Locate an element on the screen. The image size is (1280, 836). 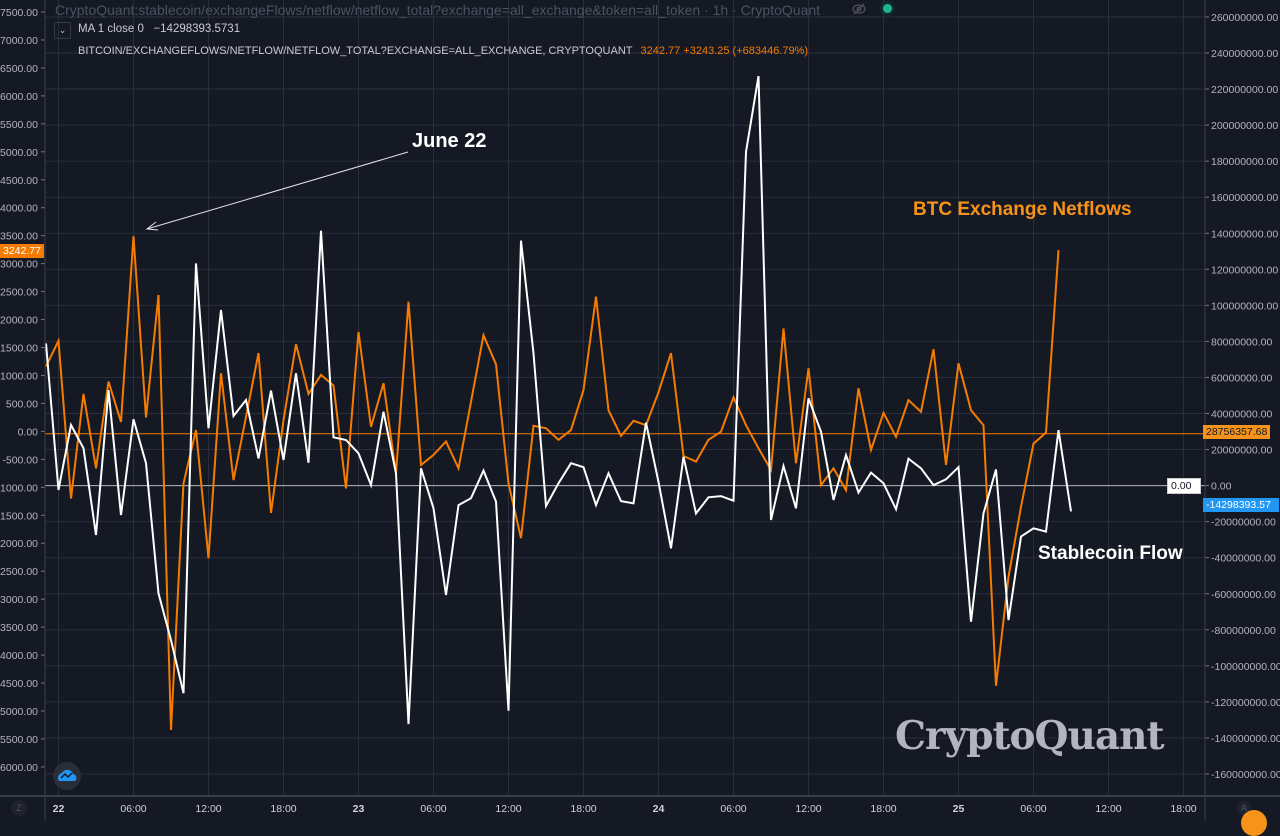
live-status-dot is located at coordinates (887, 8).